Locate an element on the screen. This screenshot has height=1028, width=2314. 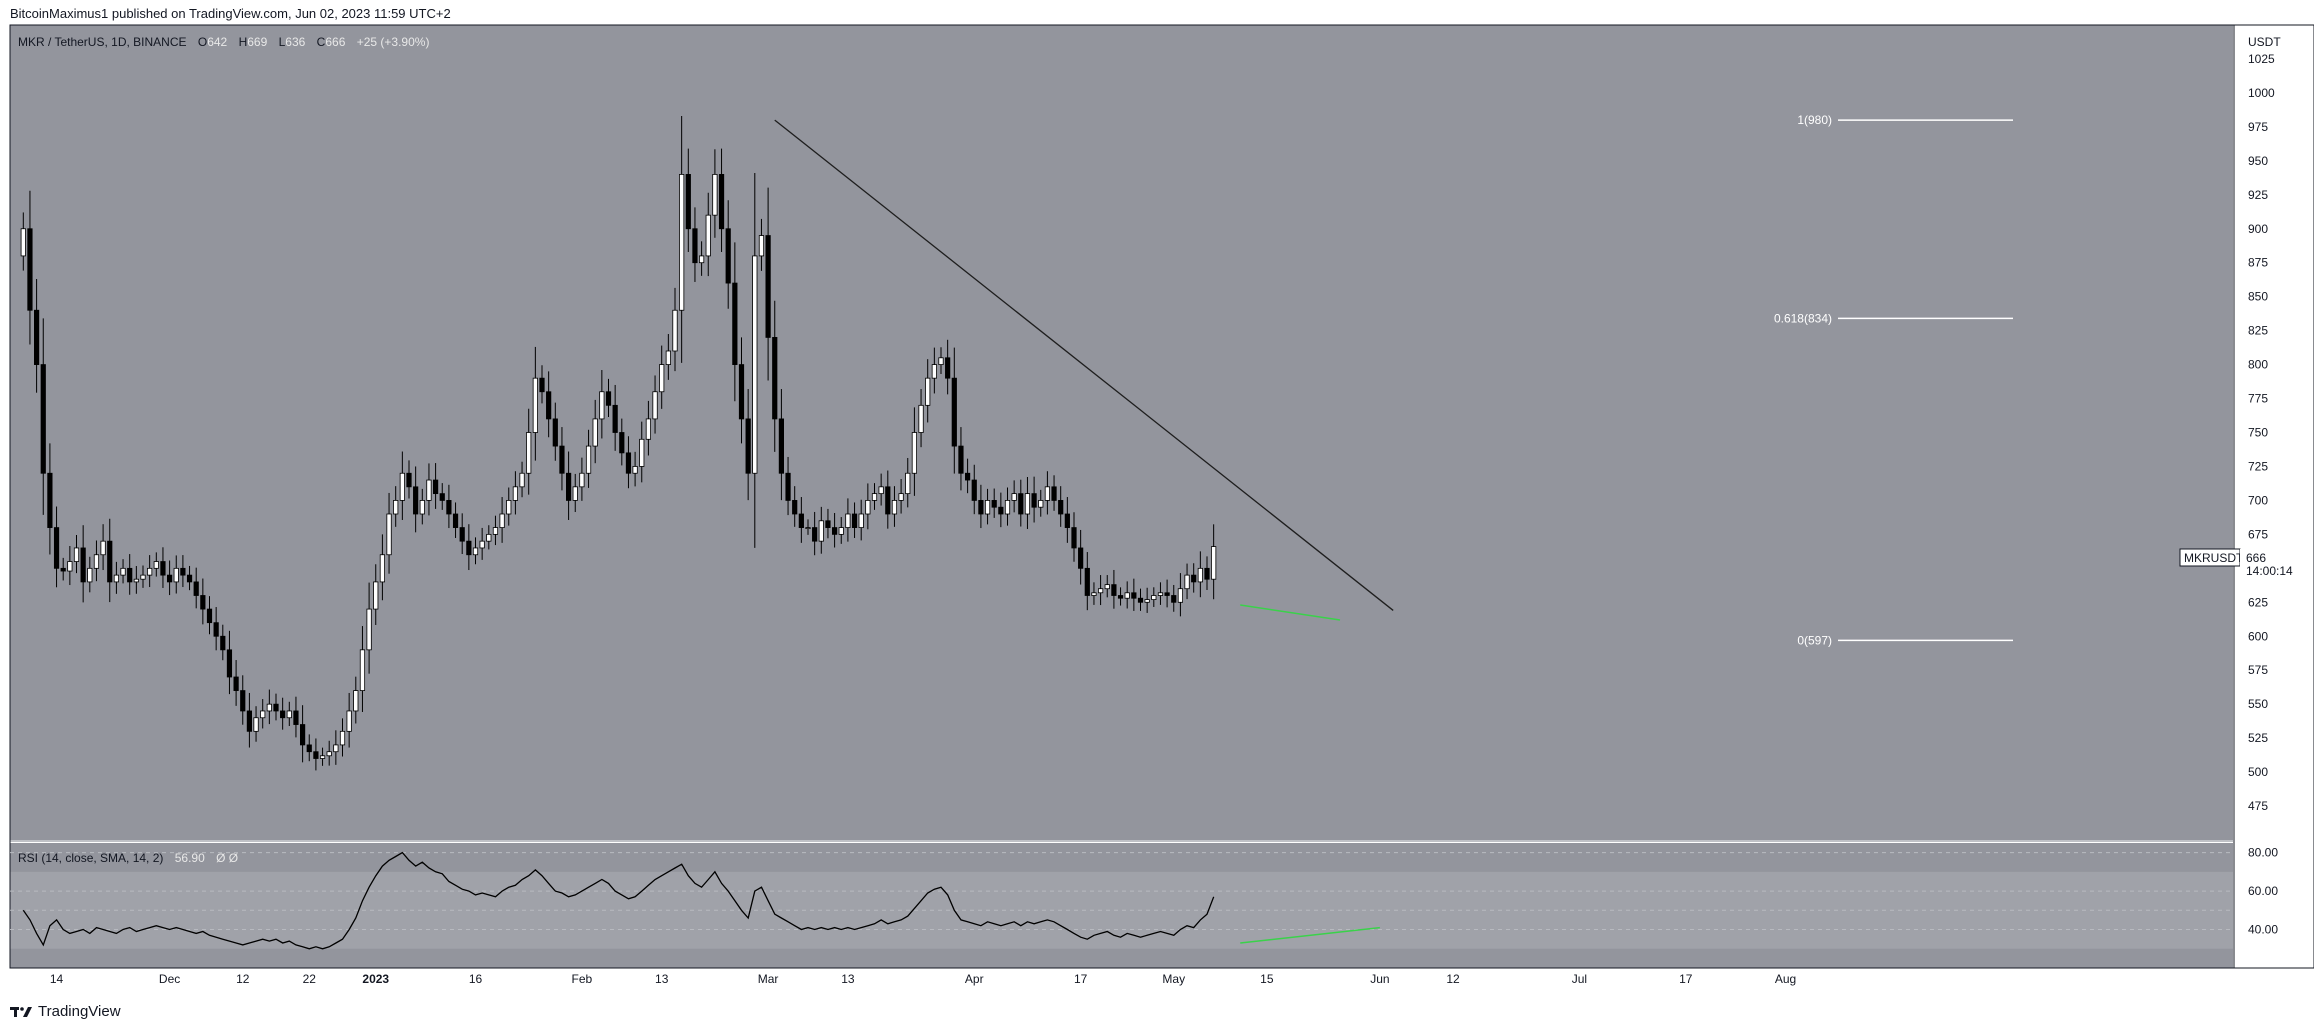
price-tick-label: 775 is located at coordinates (2258, 399).